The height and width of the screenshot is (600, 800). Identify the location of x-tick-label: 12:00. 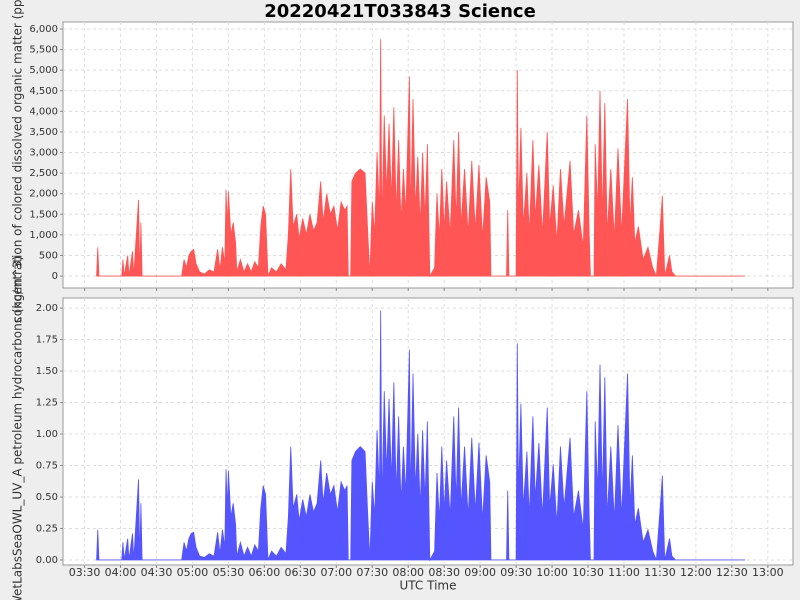
(696, 572).